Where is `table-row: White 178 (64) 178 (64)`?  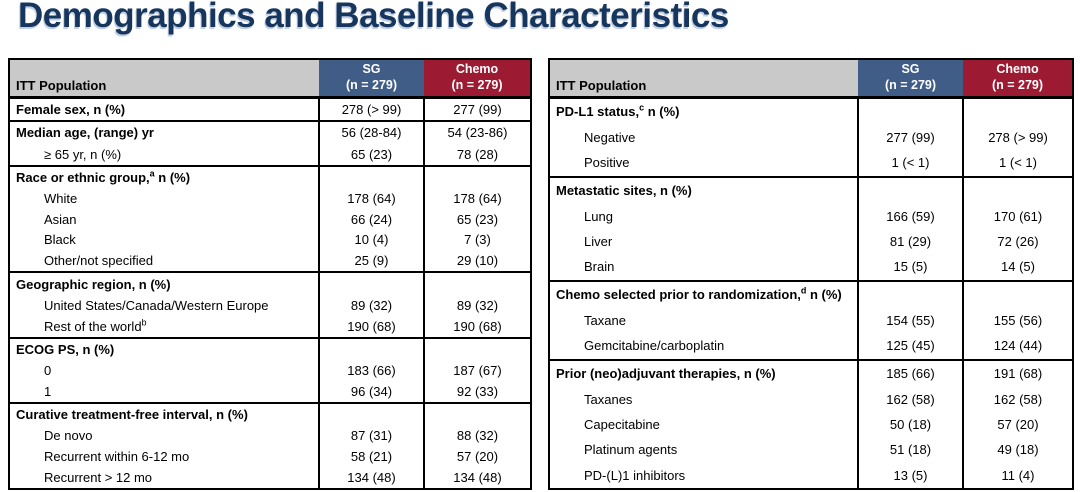
table-row: White 178 (64) 178 (64) is located at coordinates (270, 198).